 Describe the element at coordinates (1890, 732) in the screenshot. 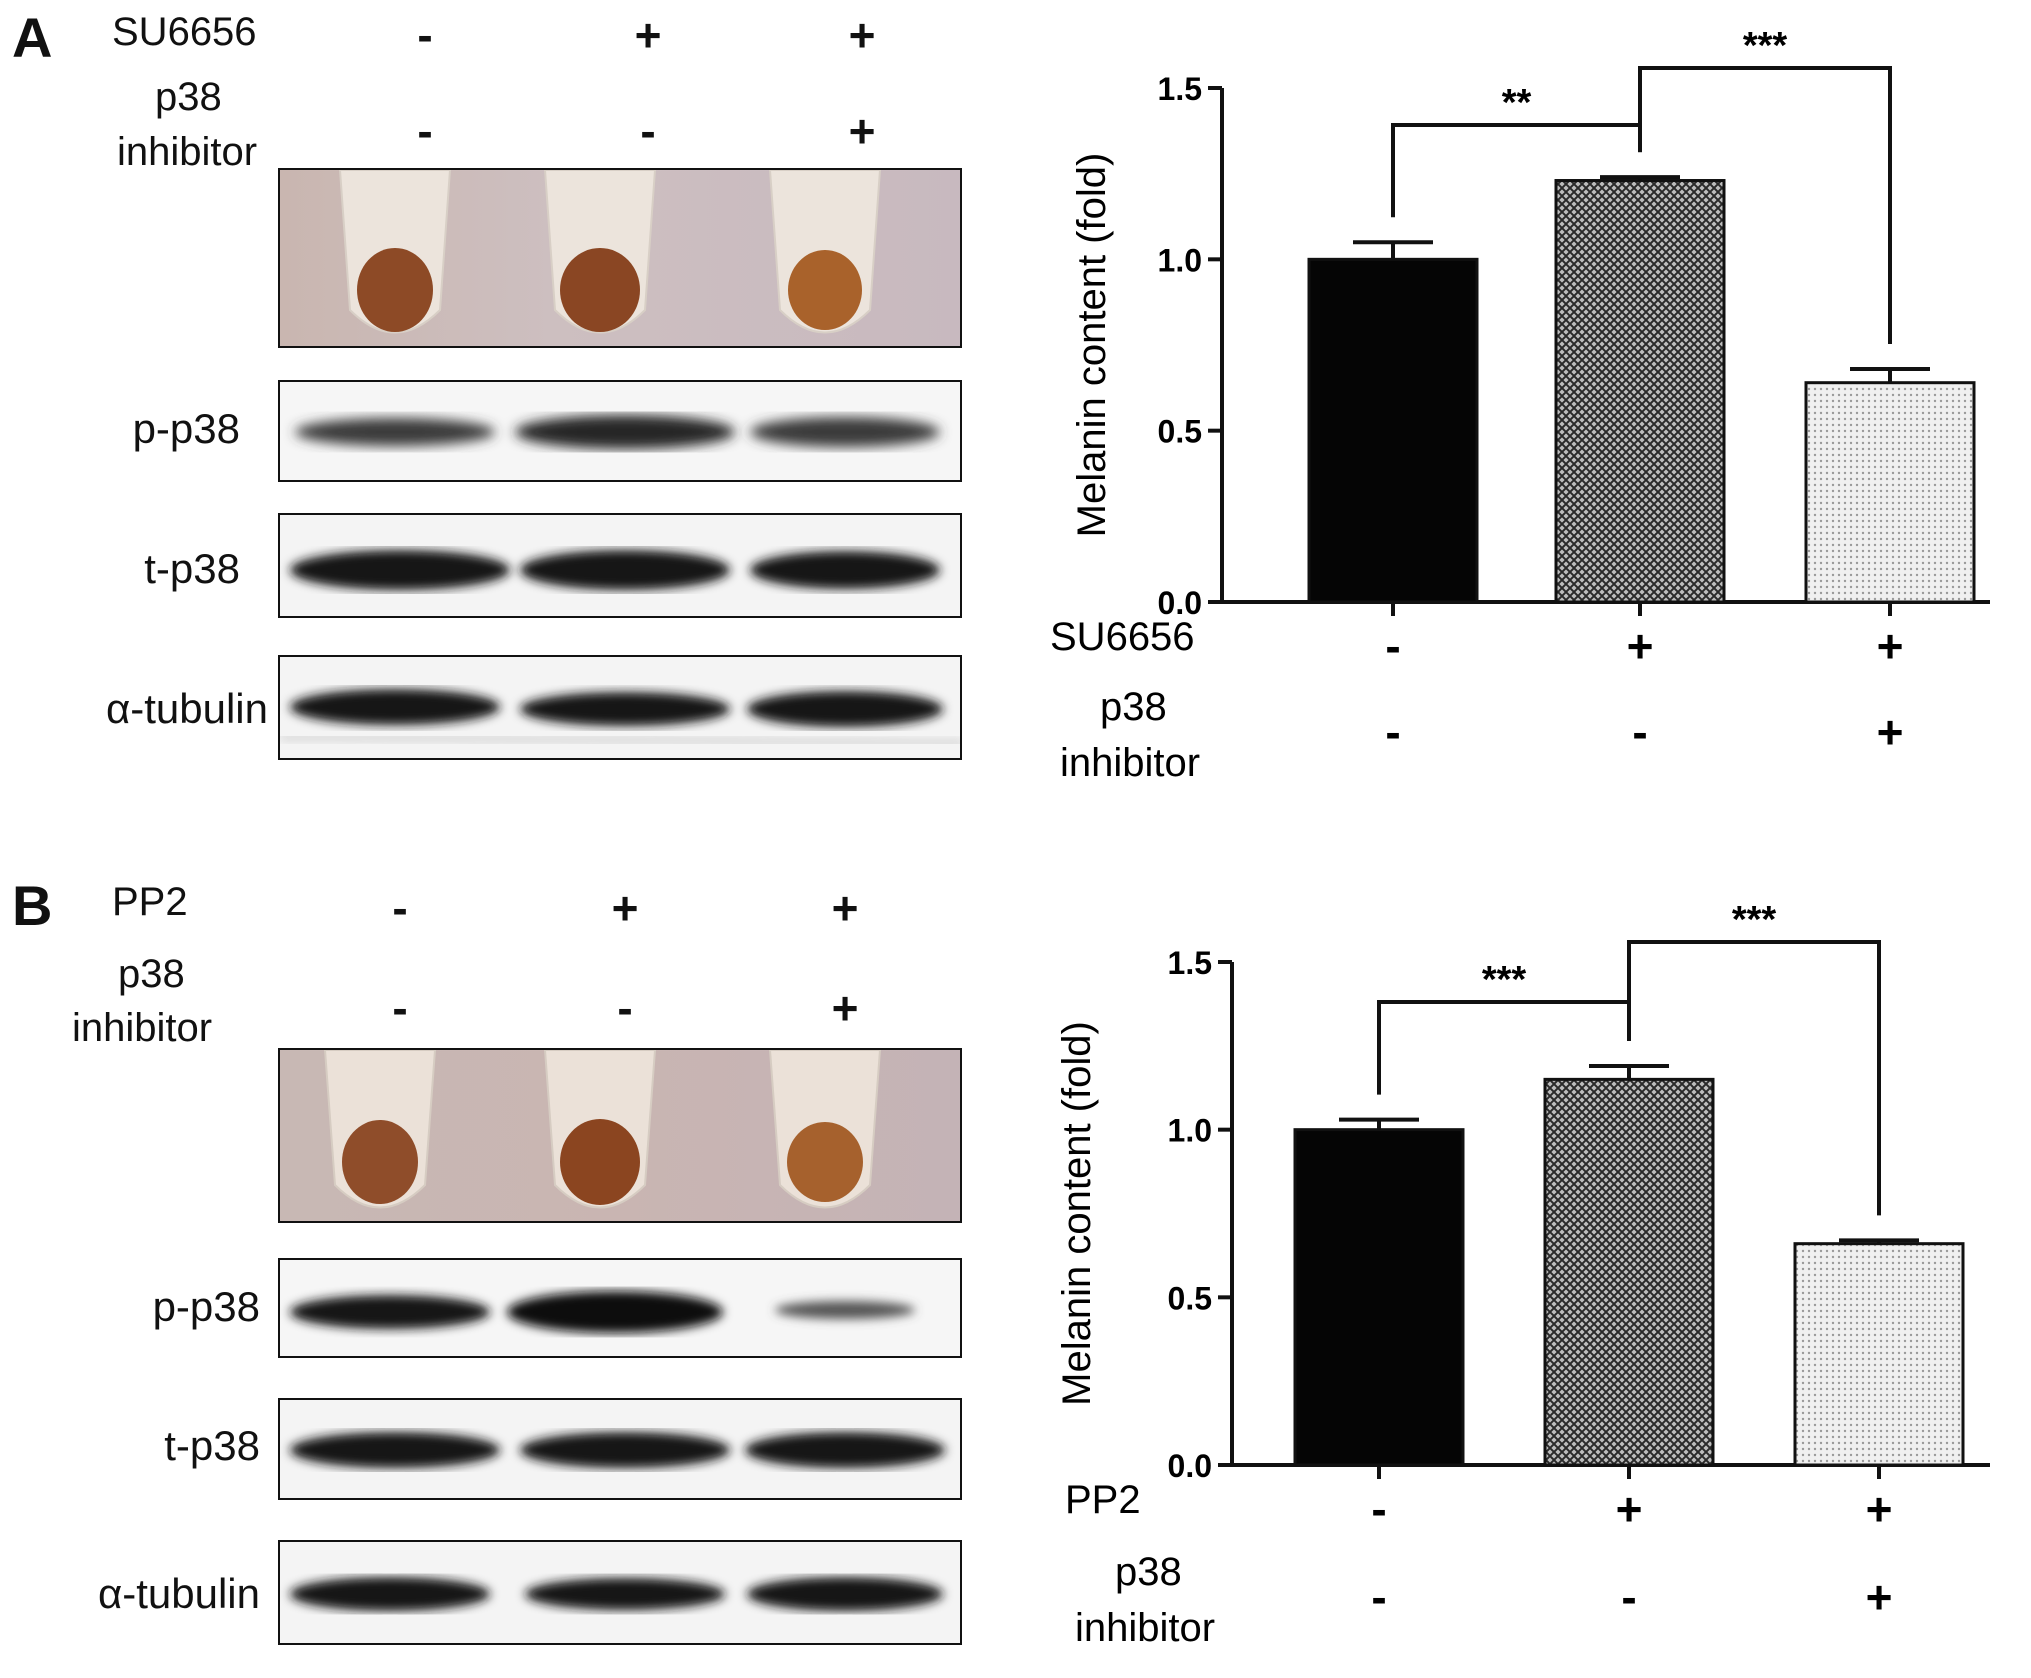

I see `chart-a-x-row2-sign-2: +` at that location.